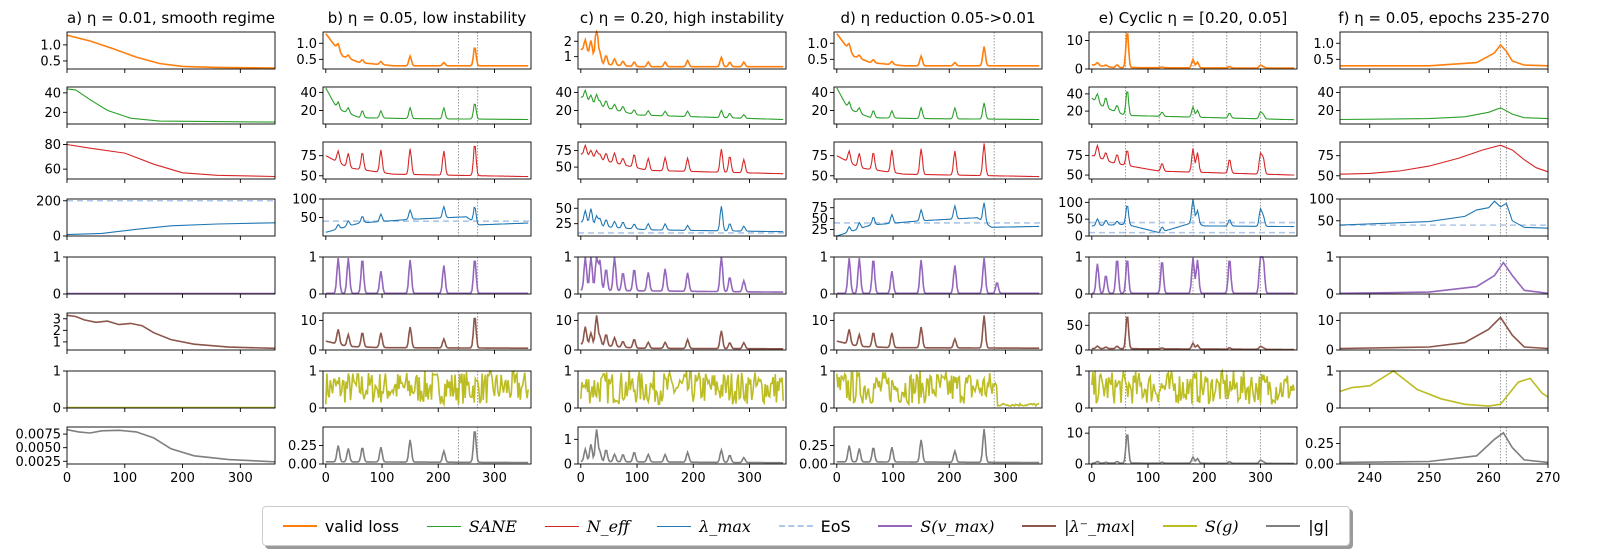 The image size is (1611, 557). What do you see at coordinates (39, 448) in the screenshot?
I see `y-tick-label: 0.0050` at bounding box center [39, 448].